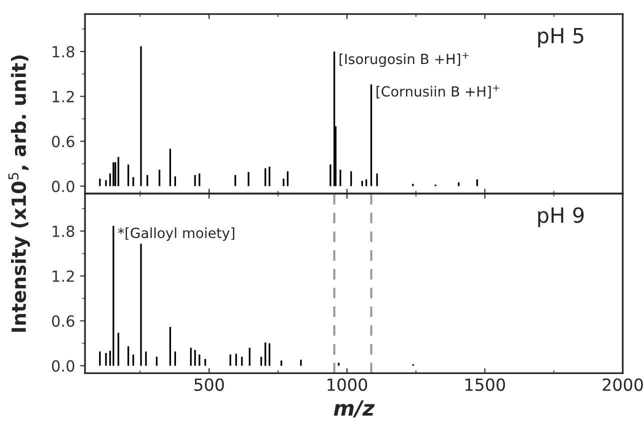 The width and height of the screenshot is (644, 427). What do you see at coordinates (485, 384) in the screenshot?
I see `x-tick-label: 1500` at bounding box center [485, 384].